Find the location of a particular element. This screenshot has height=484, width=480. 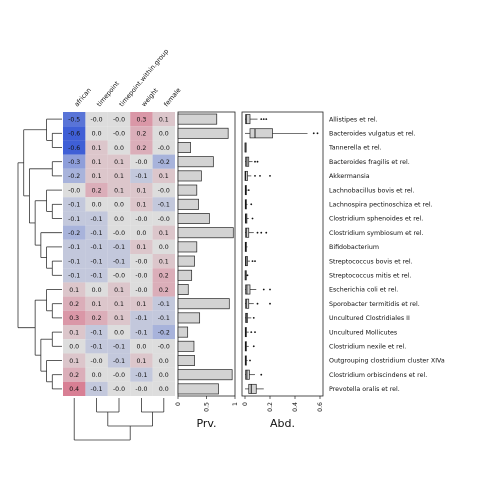

abundance-tick-label: 0 is located at coordinates (245, 404).